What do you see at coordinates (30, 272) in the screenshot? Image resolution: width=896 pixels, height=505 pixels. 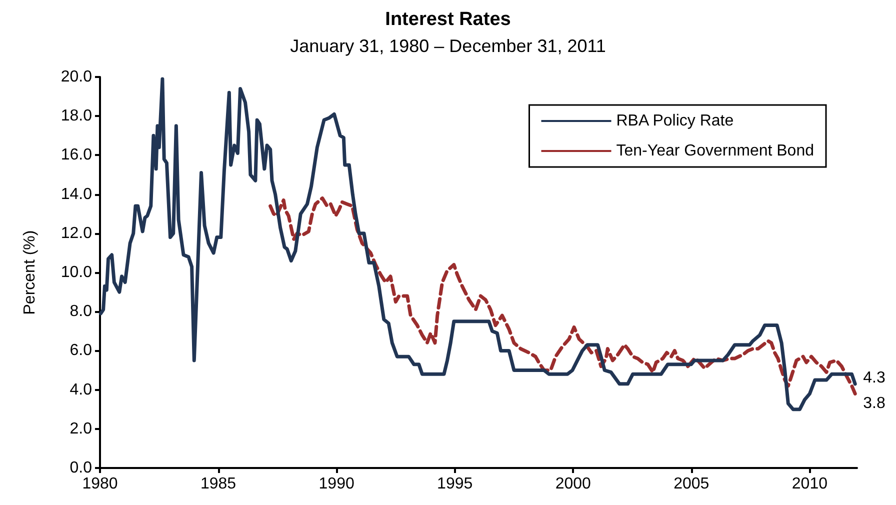 I see `y-axis-title: Percent (%)` at bounding box center [30, 272].